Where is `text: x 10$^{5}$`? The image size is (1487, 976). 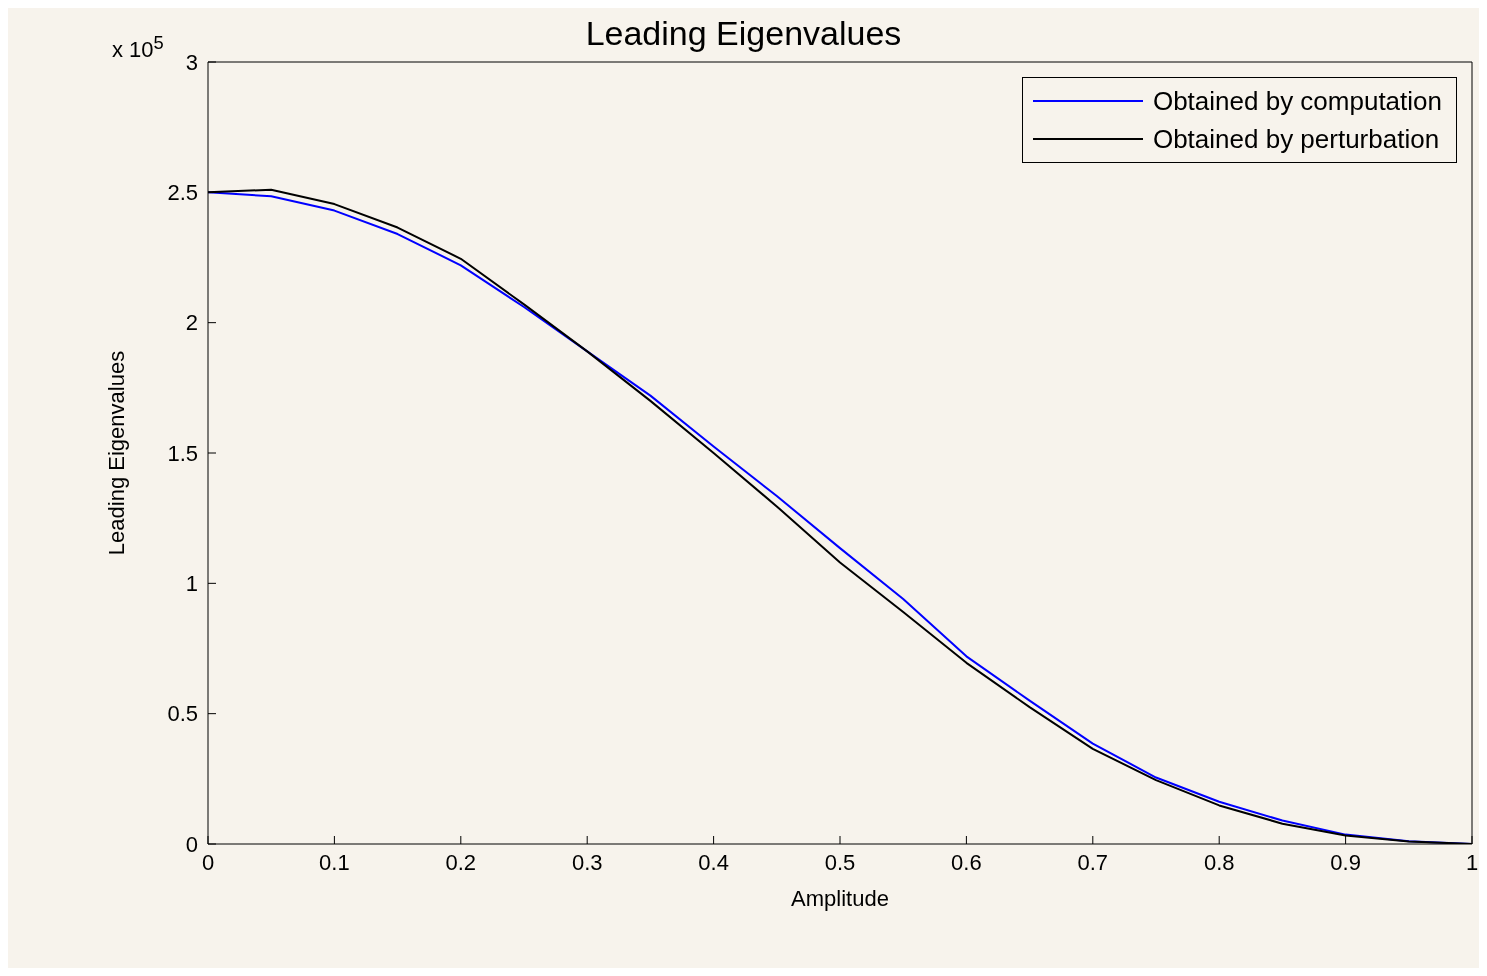 text: x 10$^{5}$ is located at coordinates (138, 48).